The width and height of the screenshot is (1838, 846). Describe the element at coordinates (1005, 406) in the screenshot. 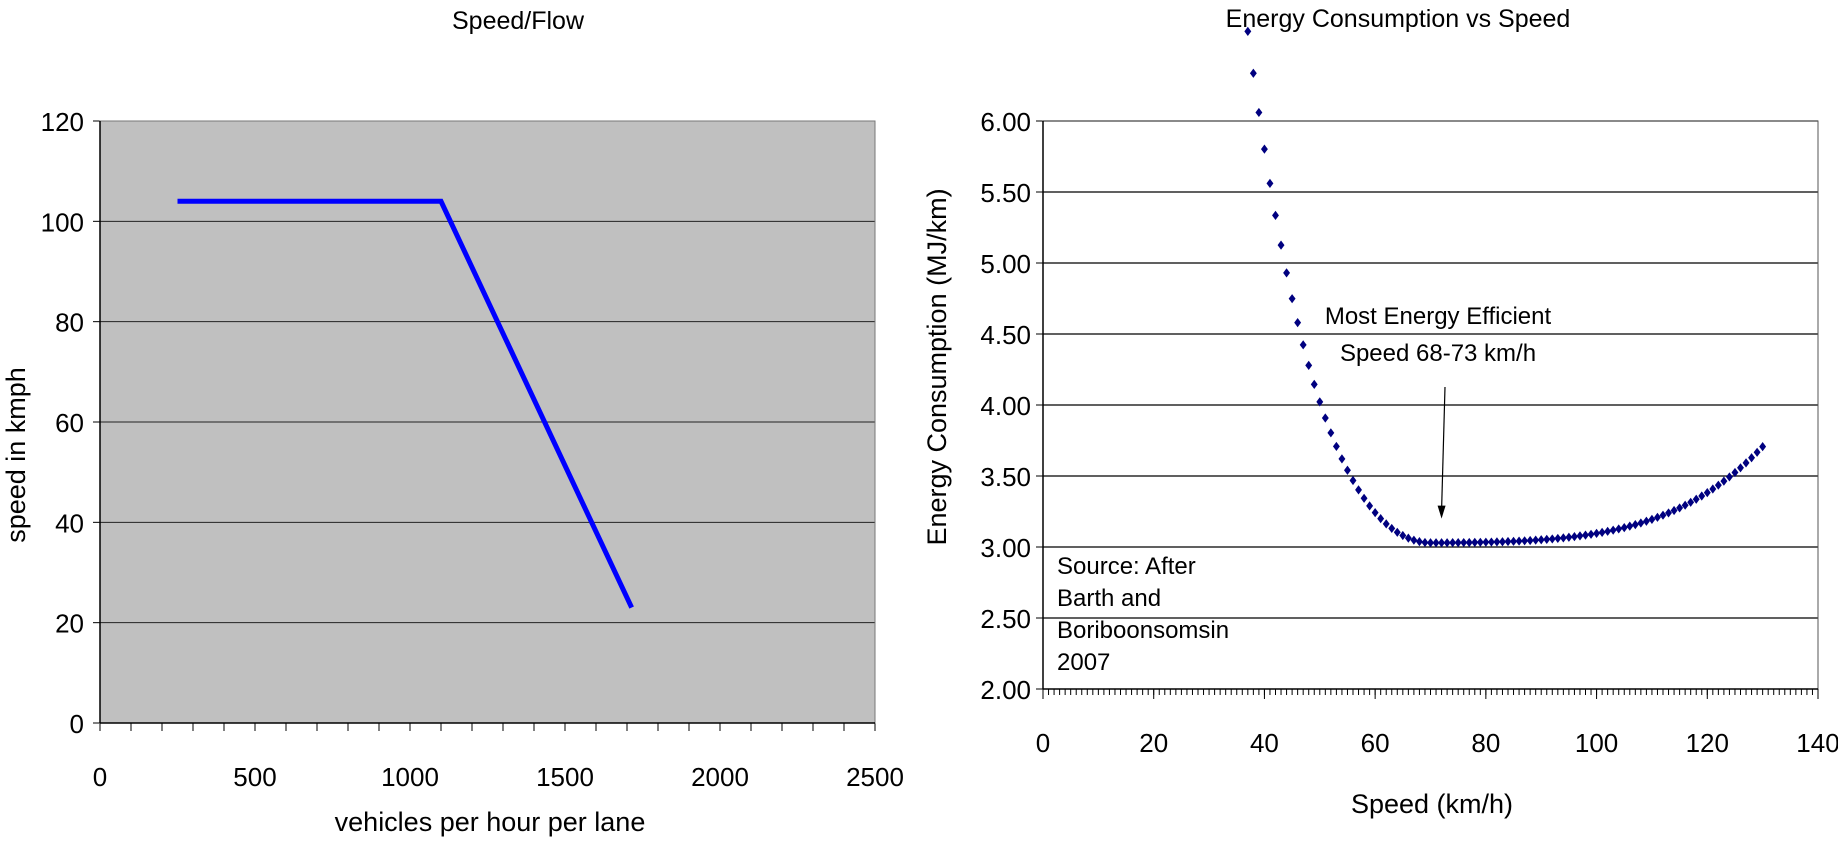

I see `y-tick-labels: 2.00 2.50 3.00 3.50 4.00 4.50 5.00 5.50 6.00` at that location.